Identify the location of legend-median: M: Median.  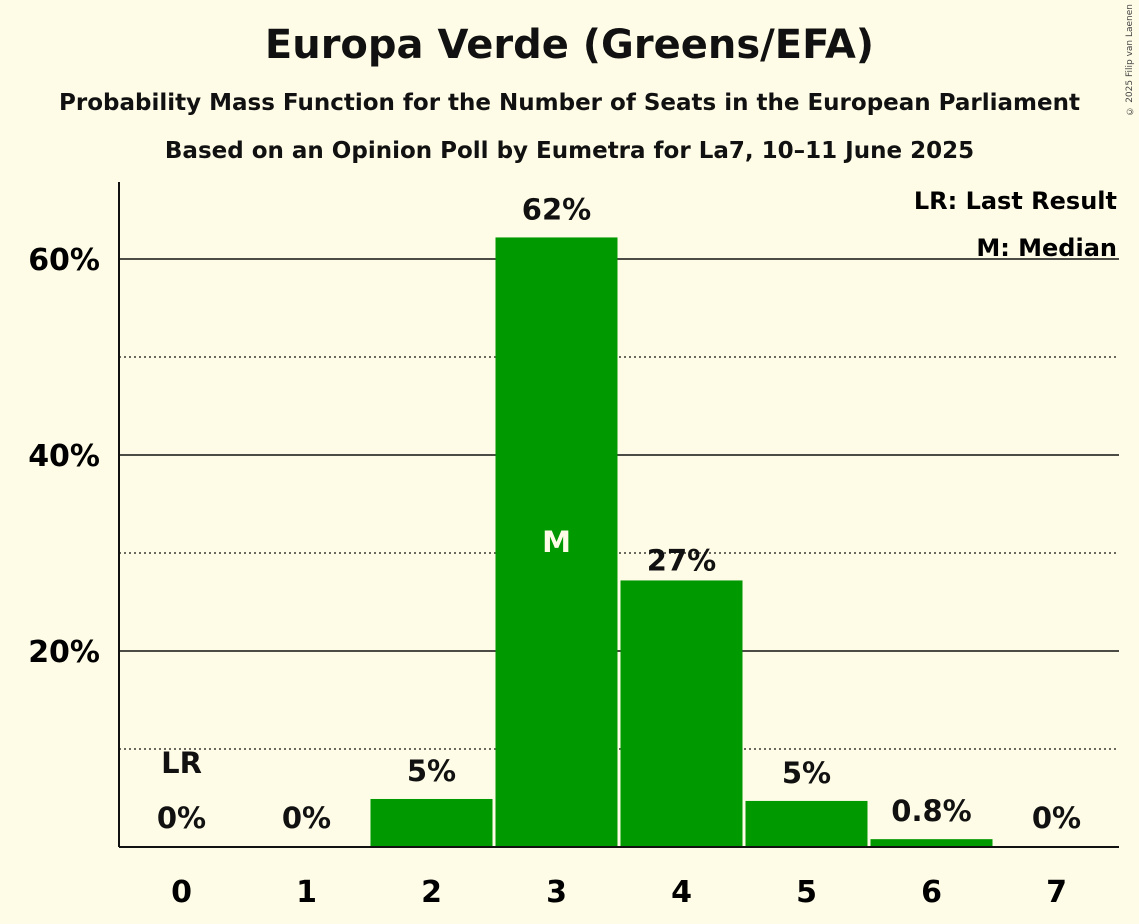
(1046, 248).